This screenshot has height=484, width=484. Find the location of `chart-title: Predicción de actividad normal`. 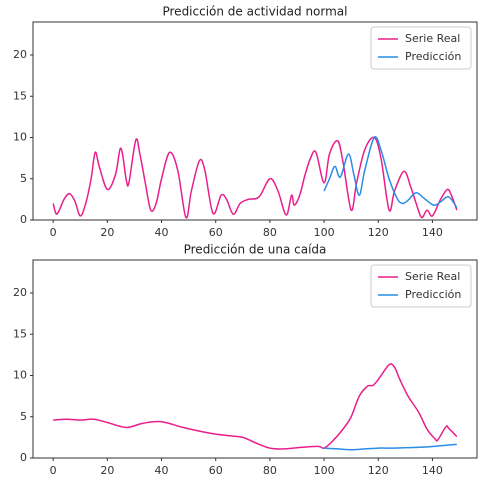

chart-title: Predicción de actividad normal is located at coordinates (254, 12).